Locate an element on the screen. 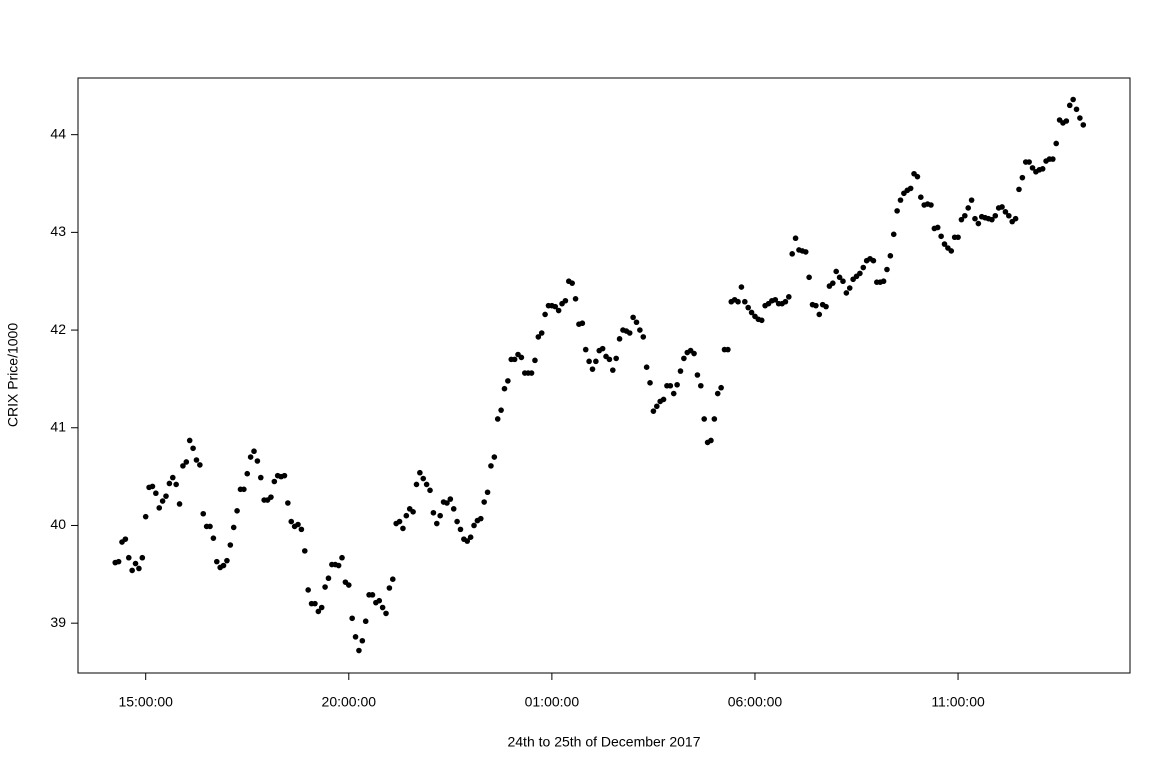 The width and height of the screenshot is (1170, 771). y-tick-label: 40 is located at coordinates (58, 524).